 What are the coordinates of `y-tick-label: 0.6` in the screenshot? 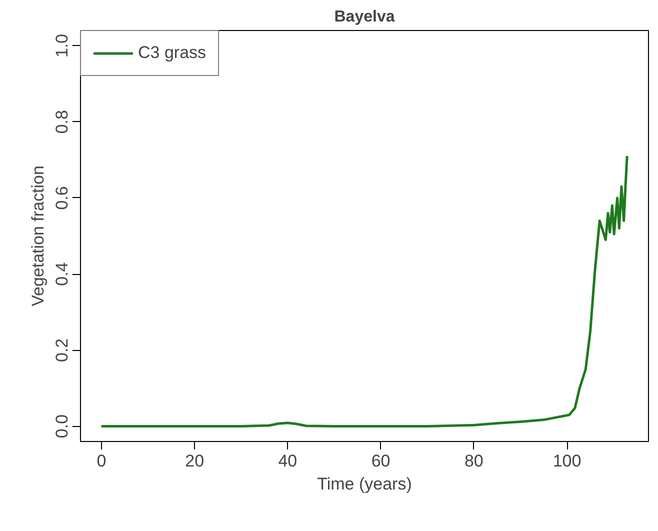 It's located at (62, 198).